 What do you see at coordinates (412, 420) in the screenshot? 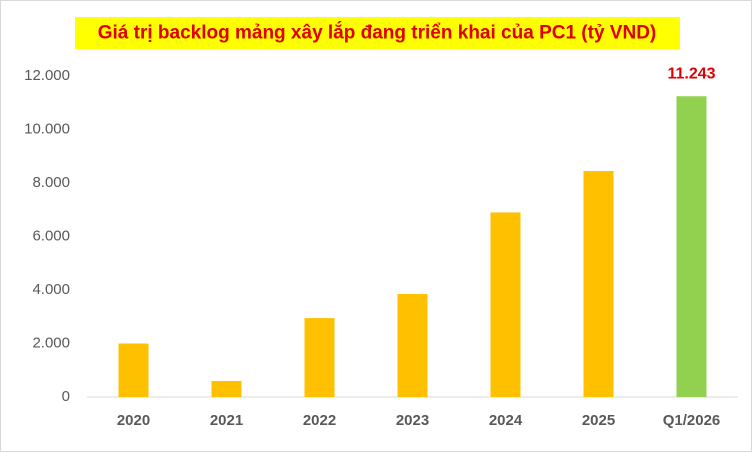
I see `x-tick-label: 2023` at bounding box center [412, 420].